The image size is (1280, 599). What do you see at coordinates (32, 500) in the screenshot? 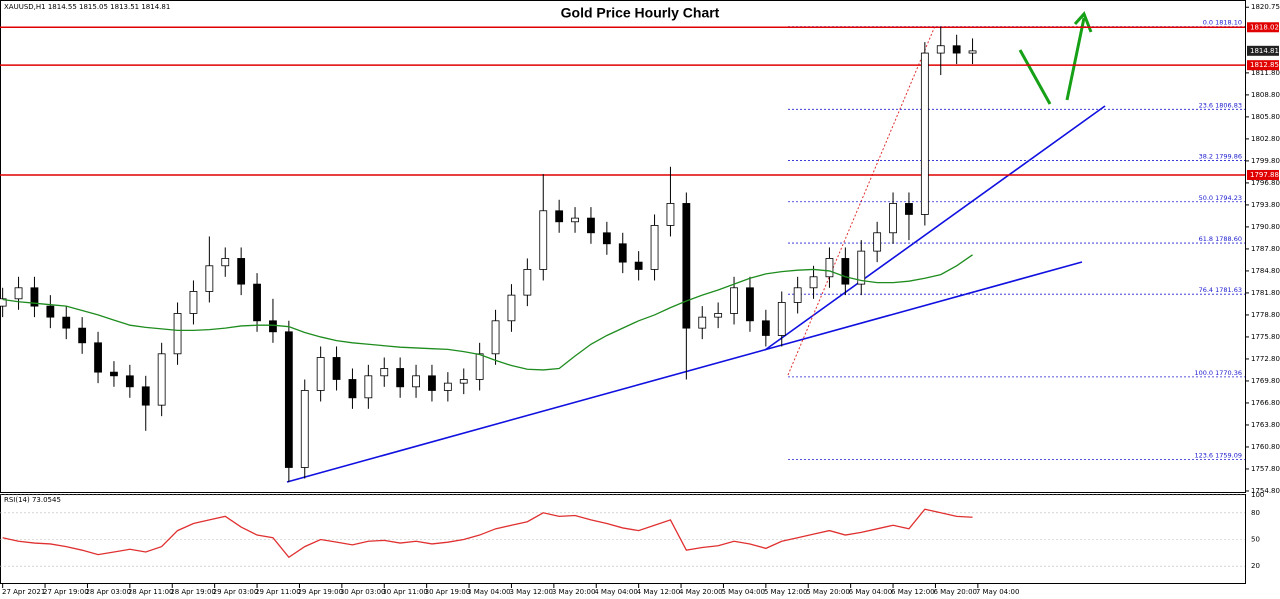
I see `rsi-label: RSI(14) 73.0545` at bounding box center [32, 500].